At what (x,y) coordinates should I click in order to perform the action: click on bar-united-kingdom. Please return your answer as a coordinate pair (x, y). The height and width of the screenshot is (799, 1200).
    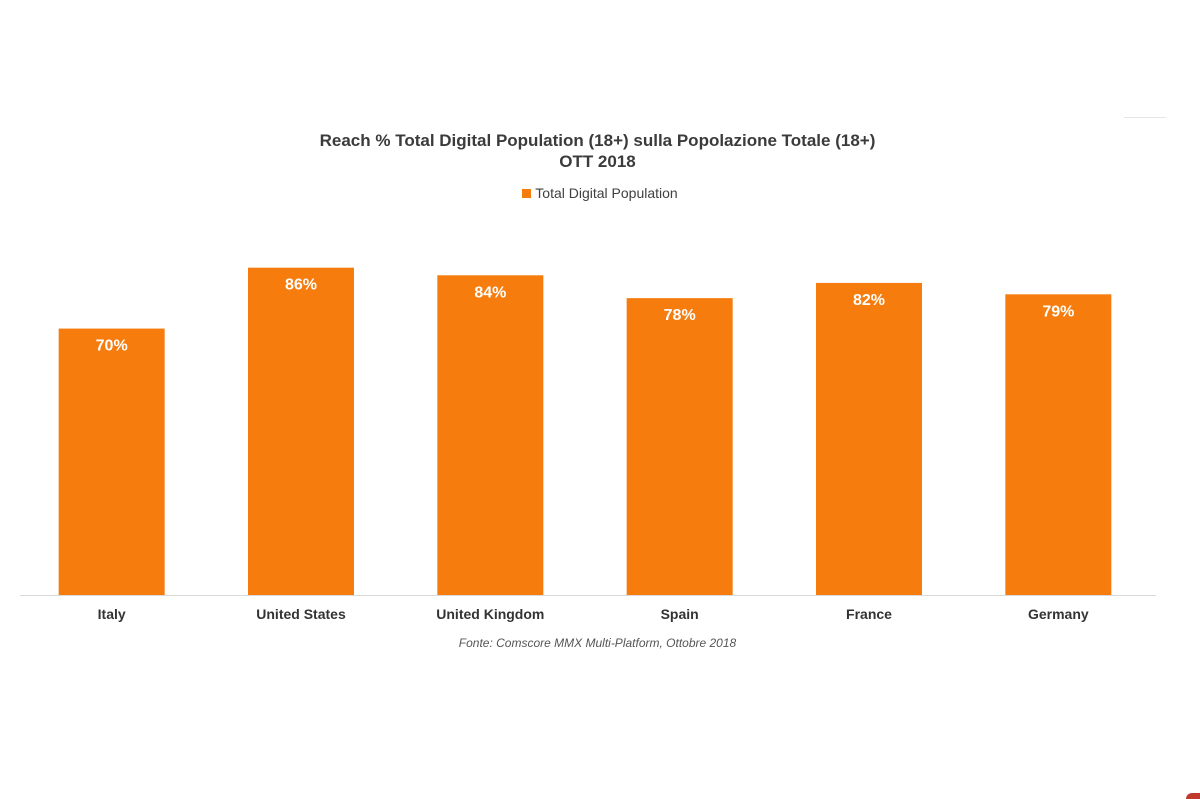
    Looking at the image, I should click on (490, 435).